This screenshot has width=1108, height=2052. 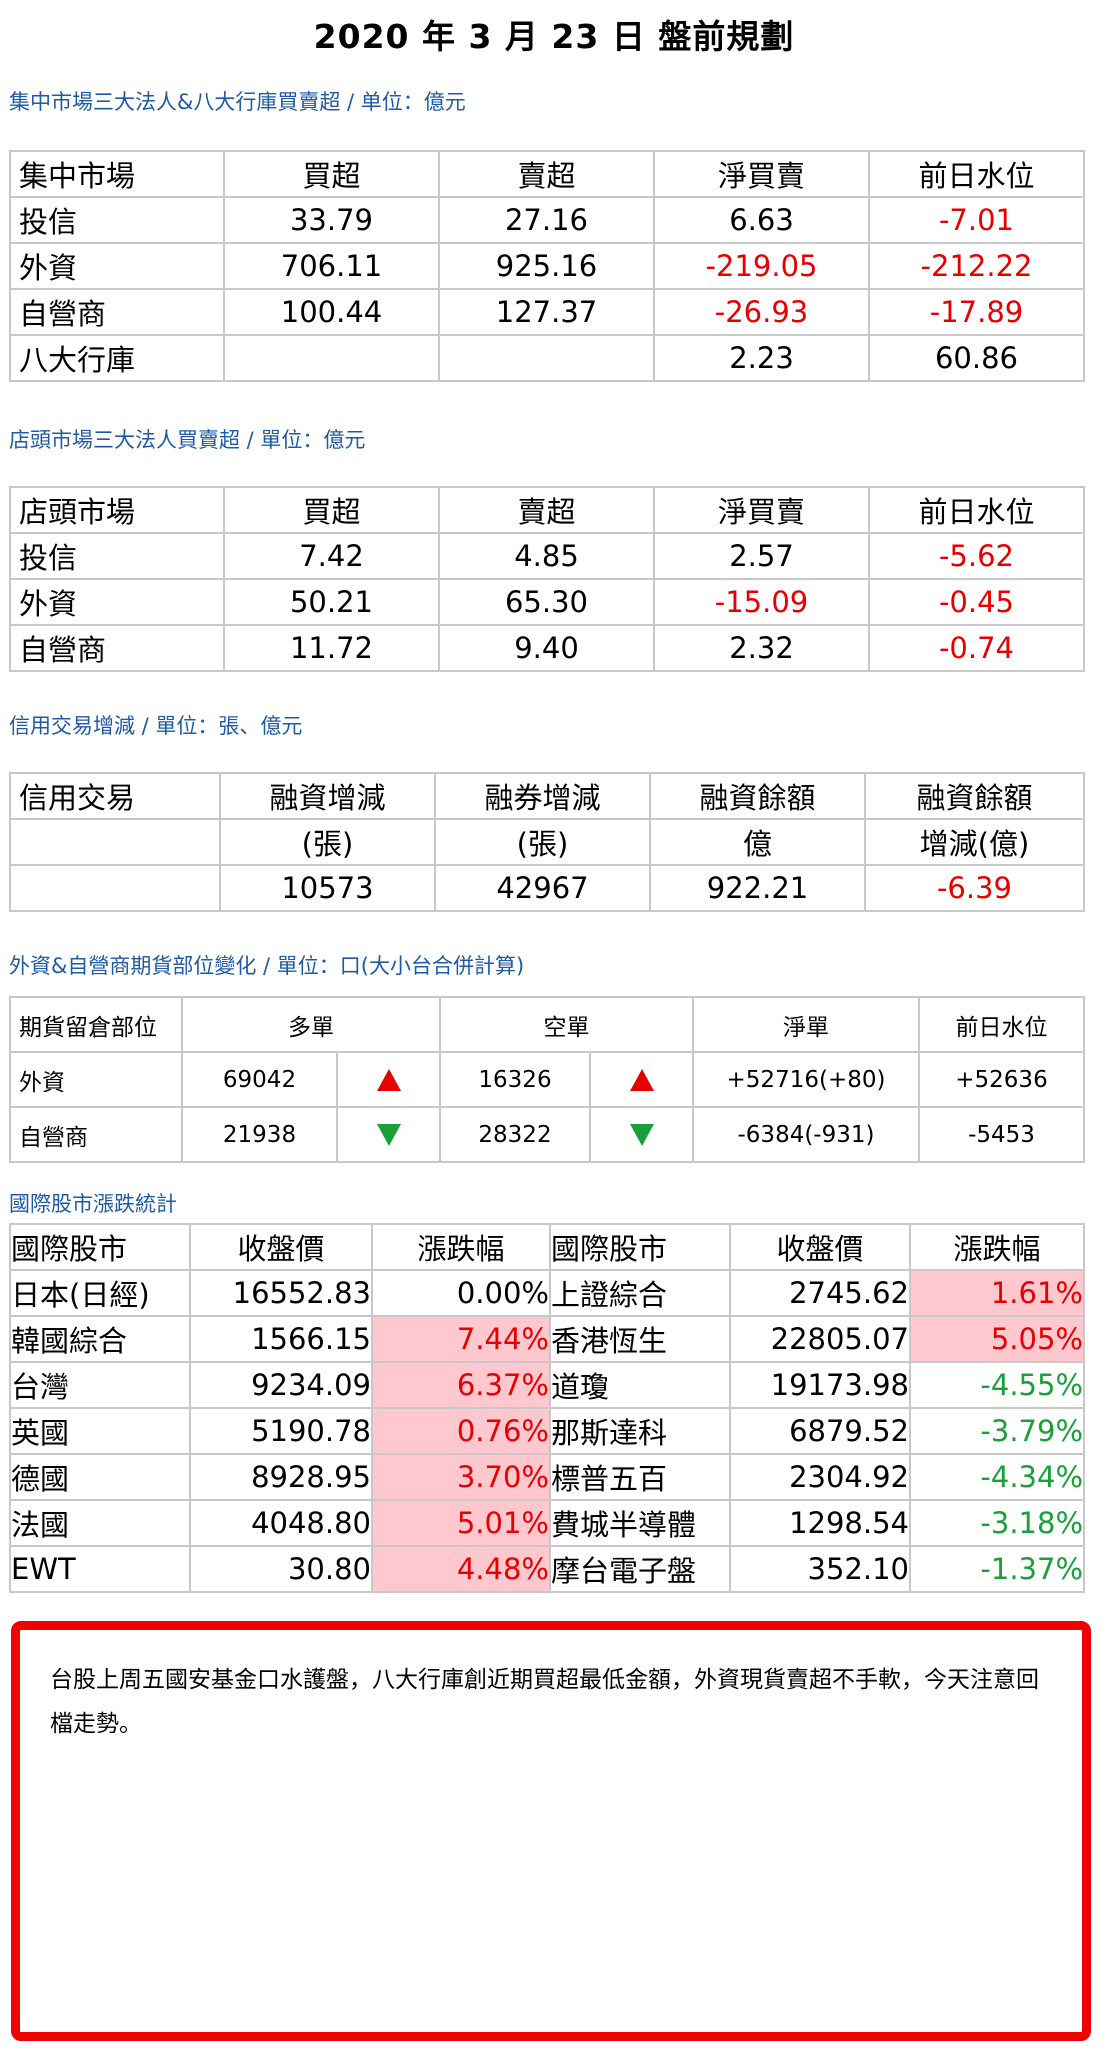 I want to click on change-cell: -4.55%, so click(x=997, y=1385).